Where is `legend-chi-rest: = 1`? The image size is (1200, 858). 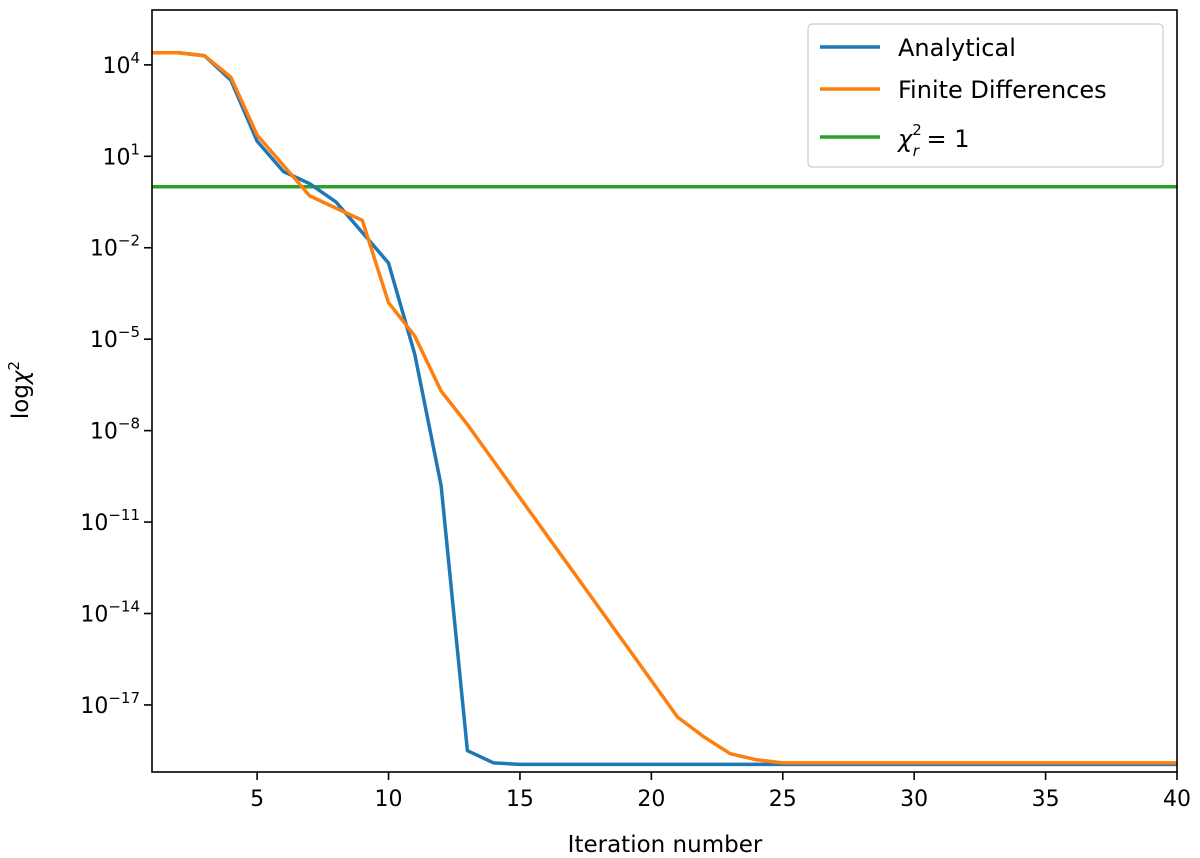 legend-chi-rest: = 1 is located at coordinates (944, 139).